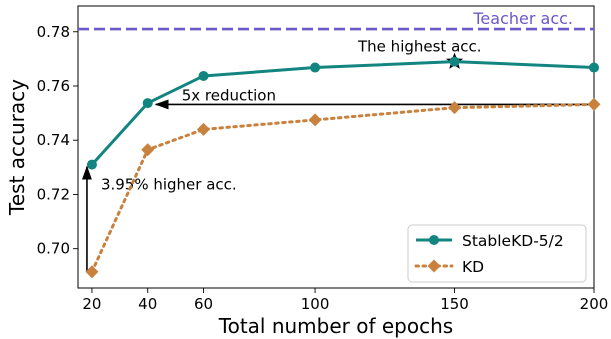  I want to click on highest-acc-label: The highest acc., so click(419, 47).